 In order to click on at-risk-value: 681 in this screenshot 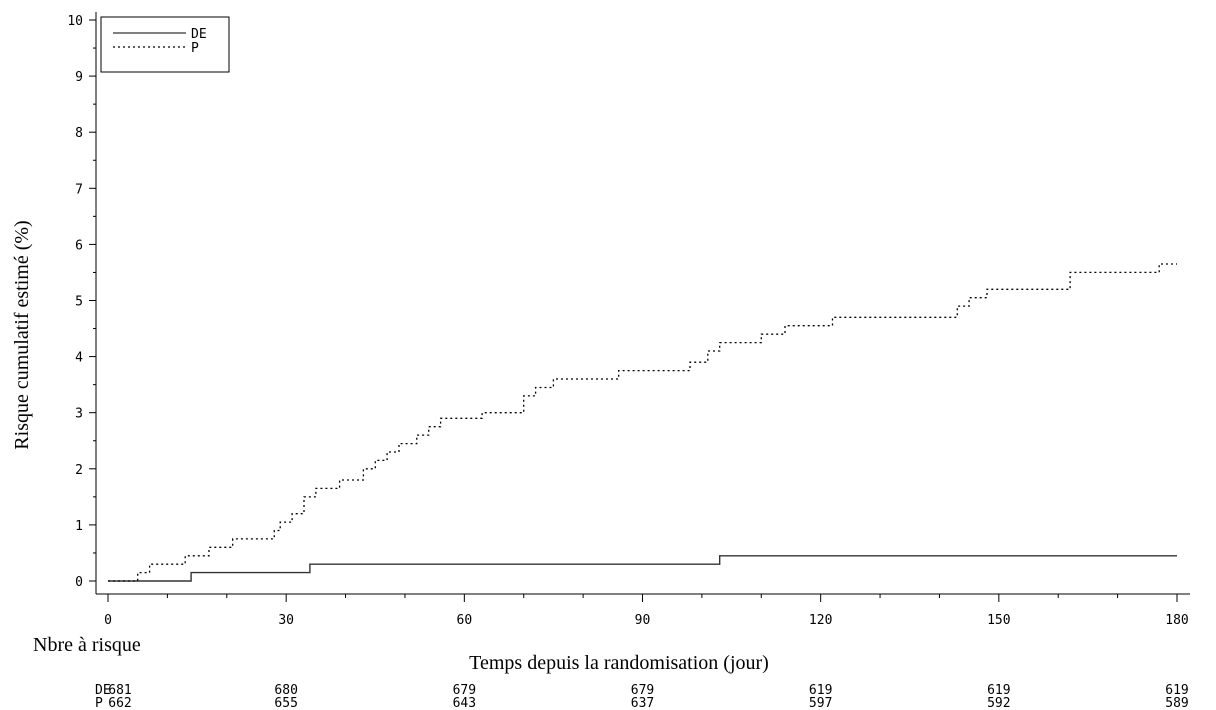, I will do `click(119, 690)`.